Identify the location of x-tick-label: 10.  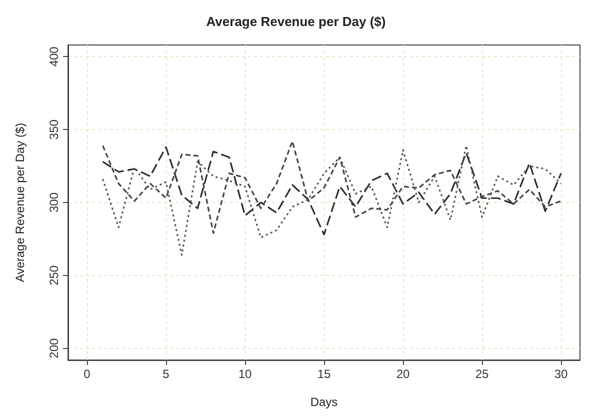
(245, 374).